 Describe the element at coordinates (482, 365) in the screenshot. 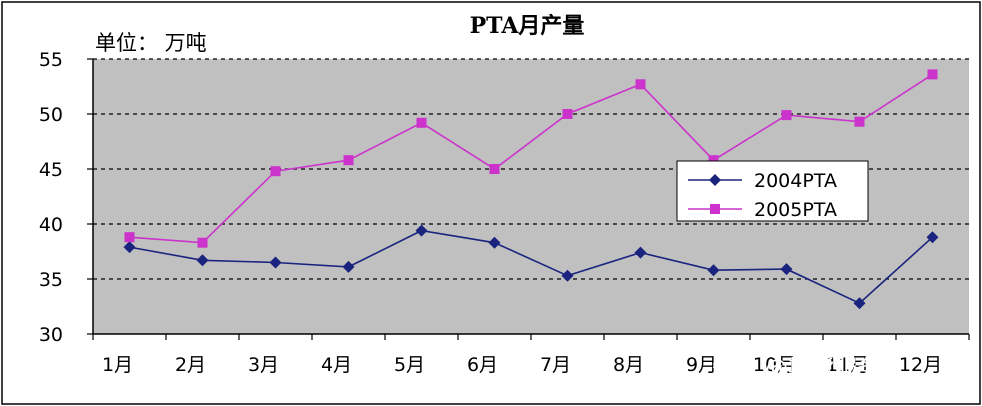

I see `x-tick-label: 6月` at that location.